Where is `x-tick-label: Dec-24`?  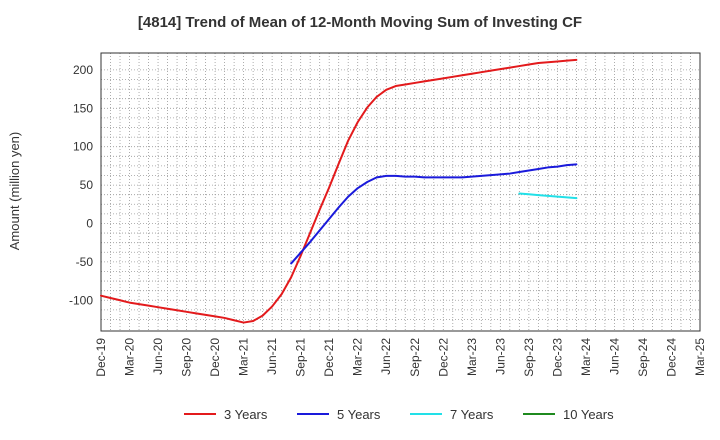 x-tick-label: Dec-24 is located at coordinates (671, 357).